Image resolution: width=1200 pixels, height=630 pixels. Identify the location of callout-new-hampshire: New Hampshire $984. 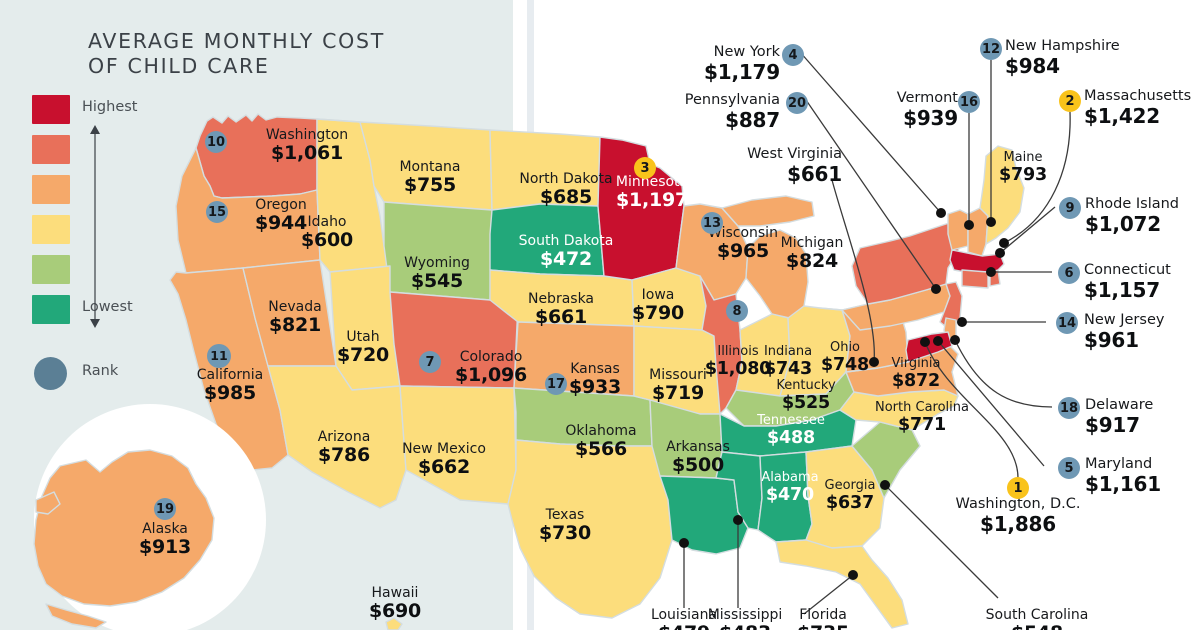
(1062, 58).